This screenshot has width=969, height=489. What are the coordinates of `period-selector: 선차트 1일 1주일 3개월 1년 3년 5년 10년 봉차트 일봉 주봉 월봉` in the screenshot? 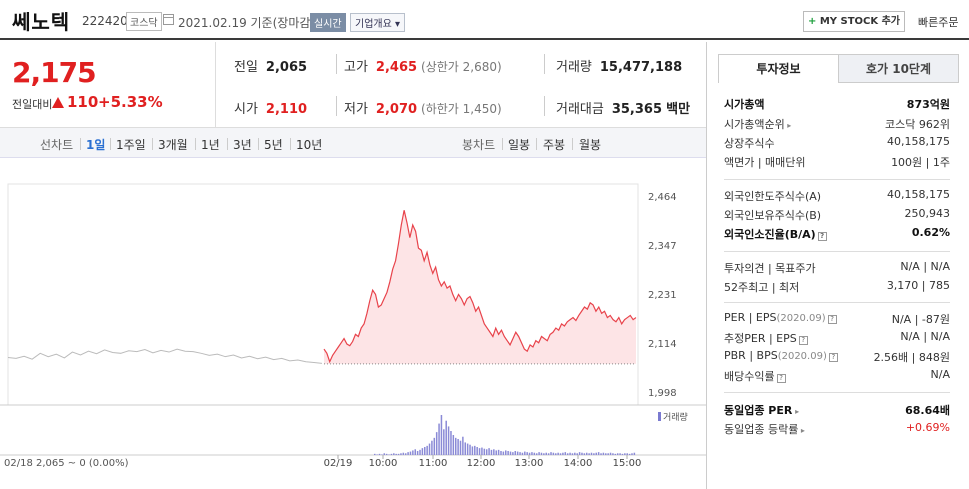 It's located at (353, 143).